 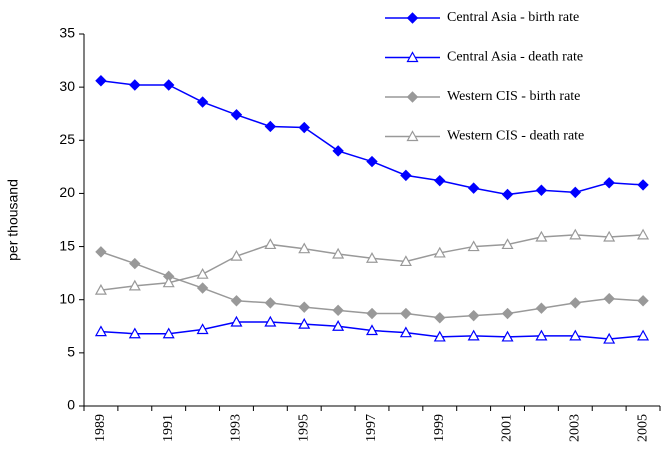 What do you see at coordinates (575, 428) in the screenshot?
I see `x-tick-label: 2003` at bounding box center [575, 428].